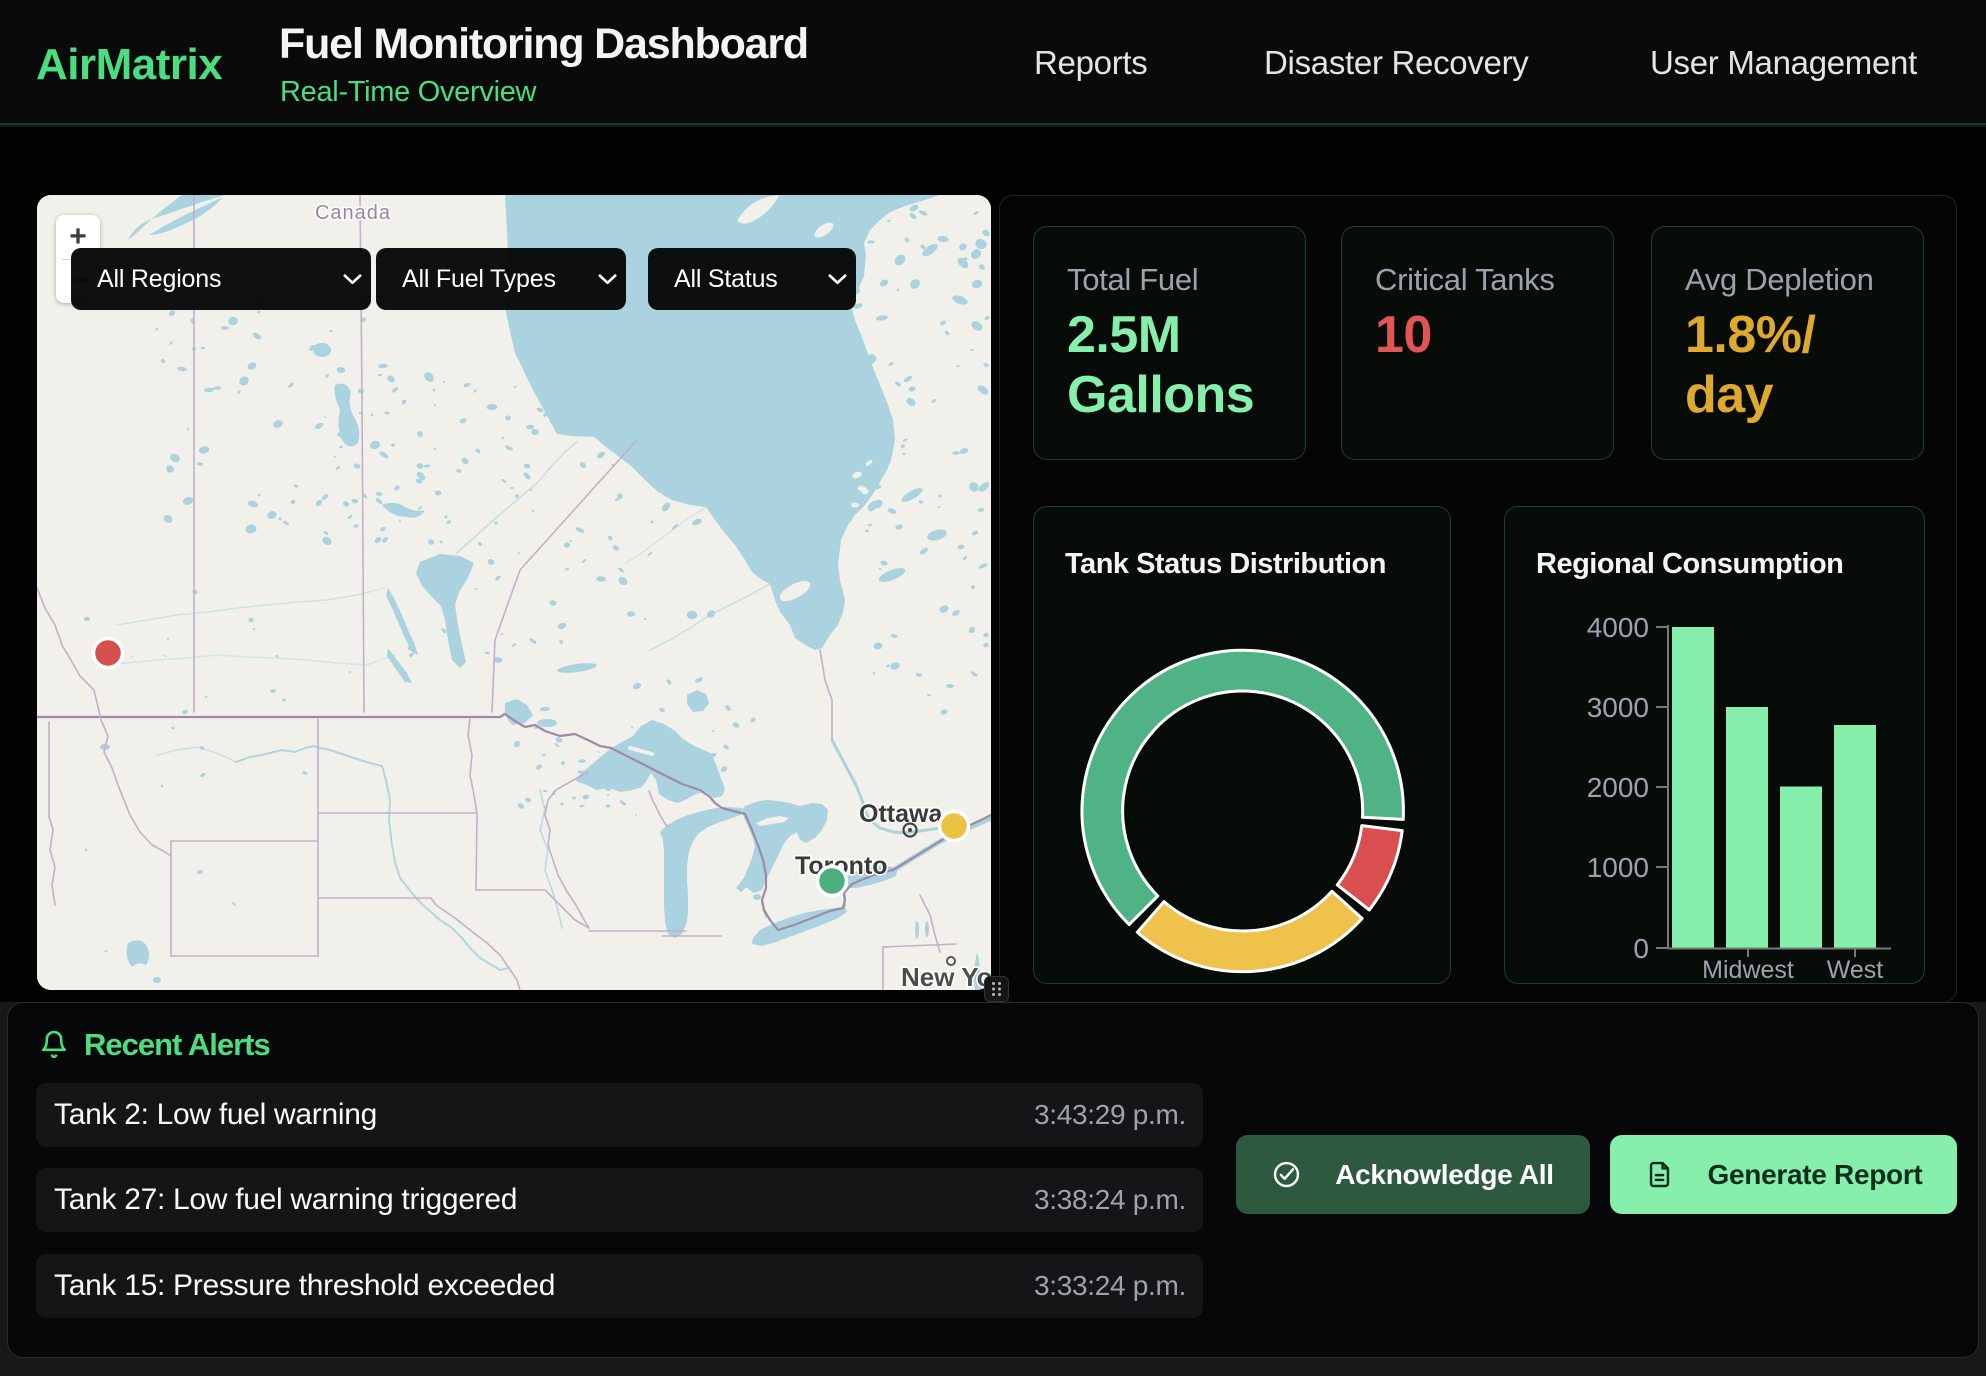  What do you see at coordinates (1618, 627) in the screenshot?
I see `svg-text: 4000` at bounding box center [1618, 627].